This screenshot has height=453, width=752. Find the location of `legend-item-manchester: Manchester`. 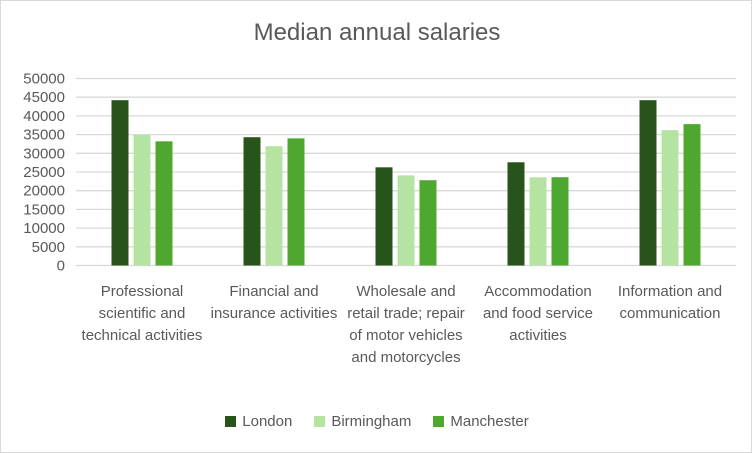

legend-item-manchester: Manchester is located at coordinates (481, 421).